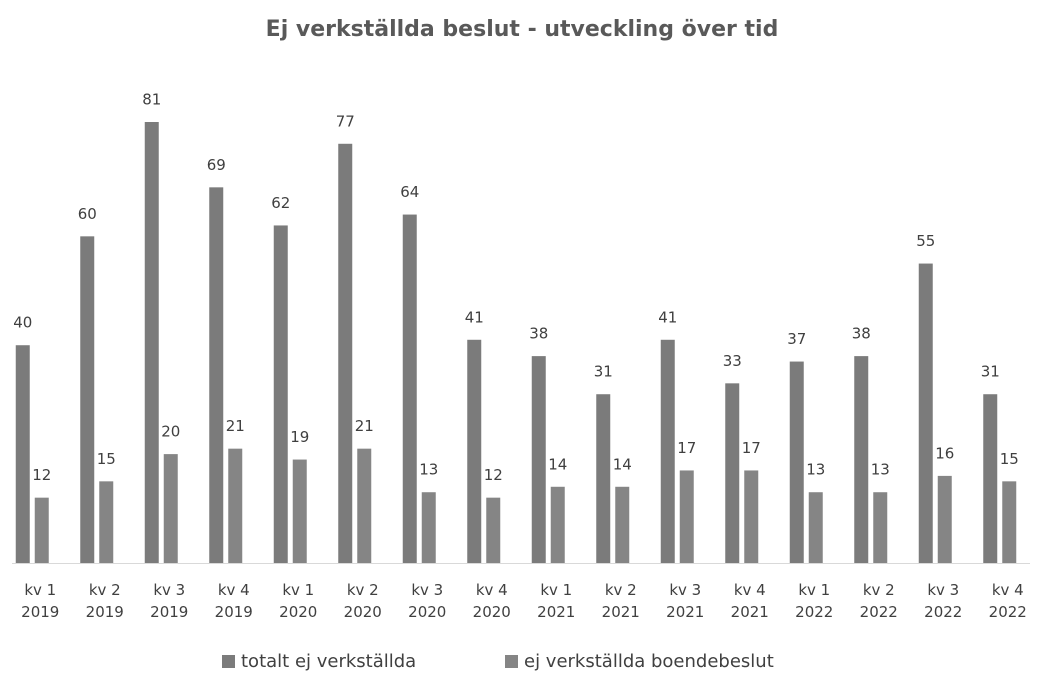 Image resolution: width=1038 pixels, height=675 pixels. Describe the element at coordinates (169, 601) in the screenshot. I see `x-tick-label: kv 3 2019` at that location.